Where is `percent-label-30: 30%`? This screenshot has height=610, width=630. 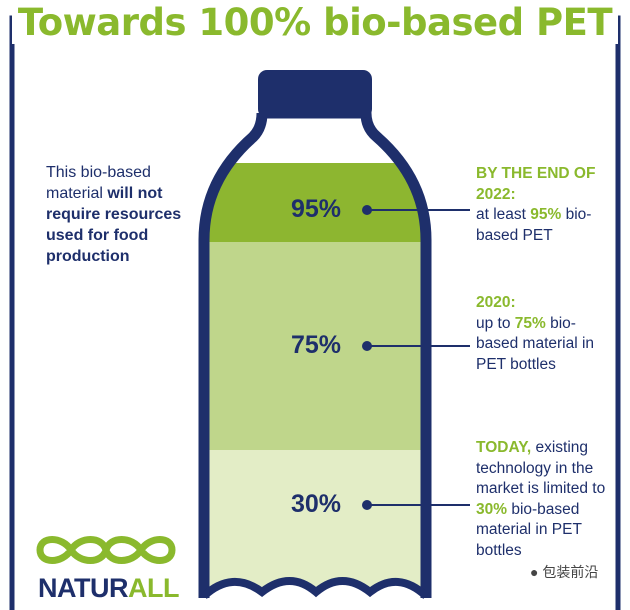
percent-label-30: 30% is located at coordinates (316, 504).